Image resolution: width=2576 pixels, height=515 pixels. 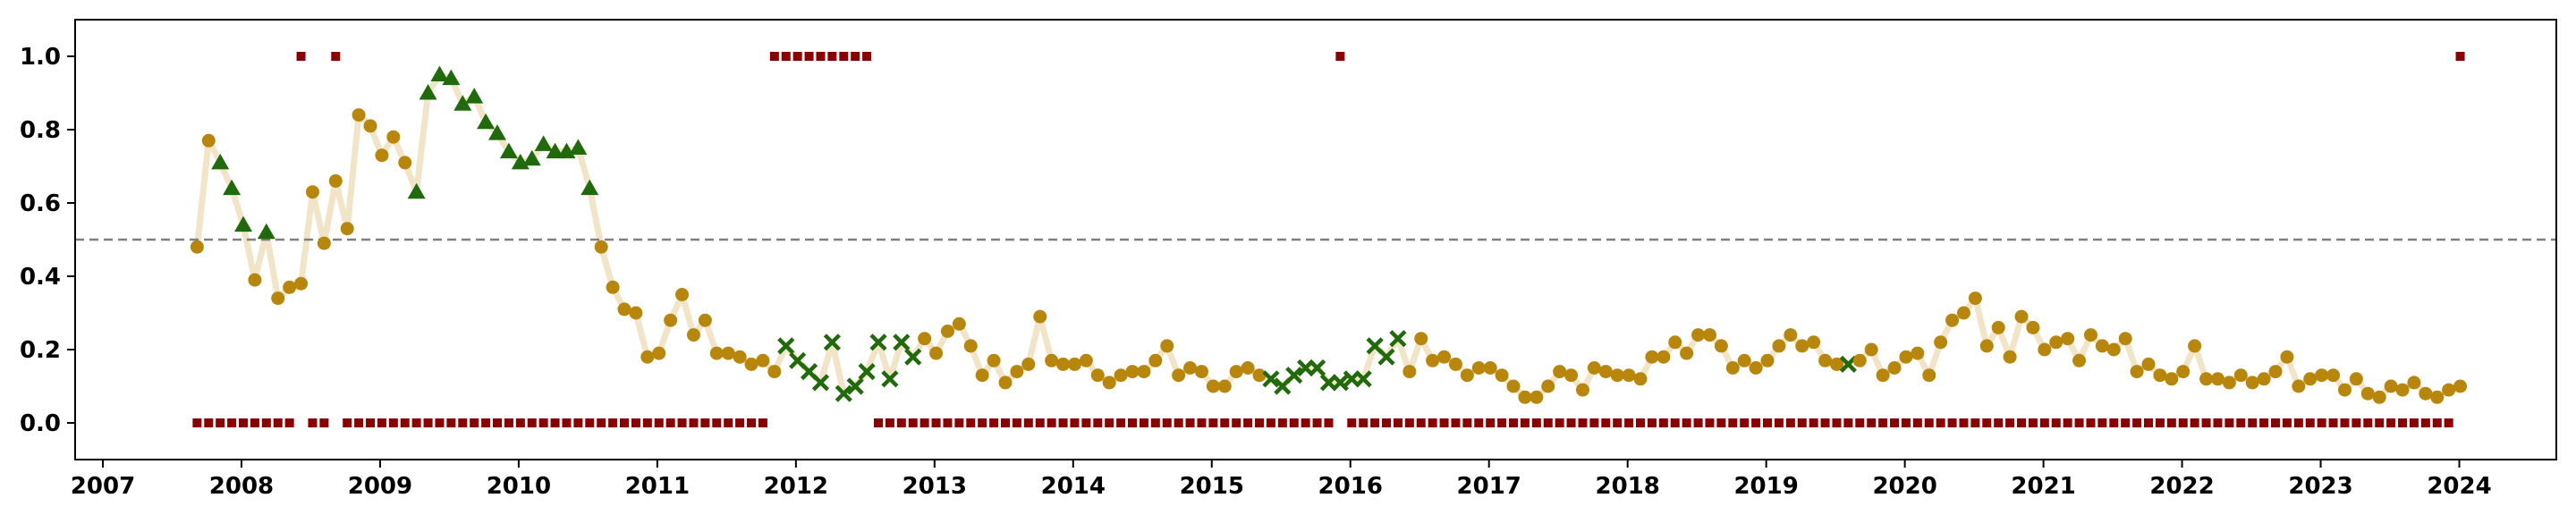 What do you see at coordinates (934, 487) in the screenshot?
I see `x-tick-label: 2013` at bounding box center [934, 487].